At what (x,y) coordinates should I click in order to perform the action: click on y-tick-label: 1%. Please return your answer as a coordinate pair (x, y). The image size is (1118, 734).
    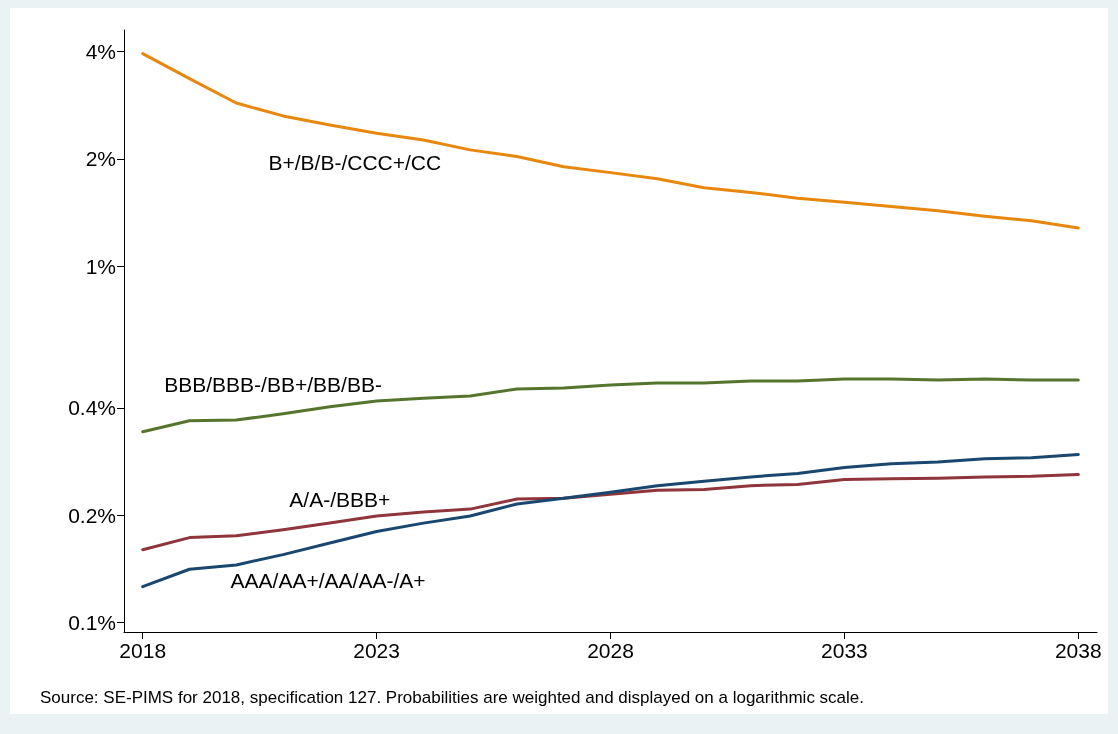
    Looking at the image, I should click on (100, 266).